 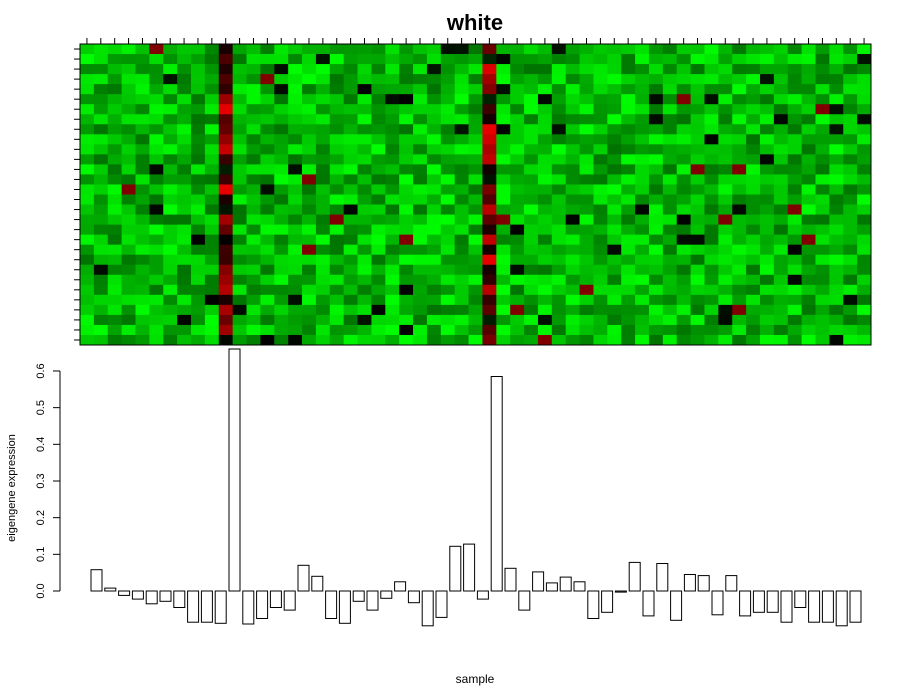 What do you see at coordinates (41, 590) in the screenshot?
I see `y-tick-label: 0.0` at bounding box center [41, 590].